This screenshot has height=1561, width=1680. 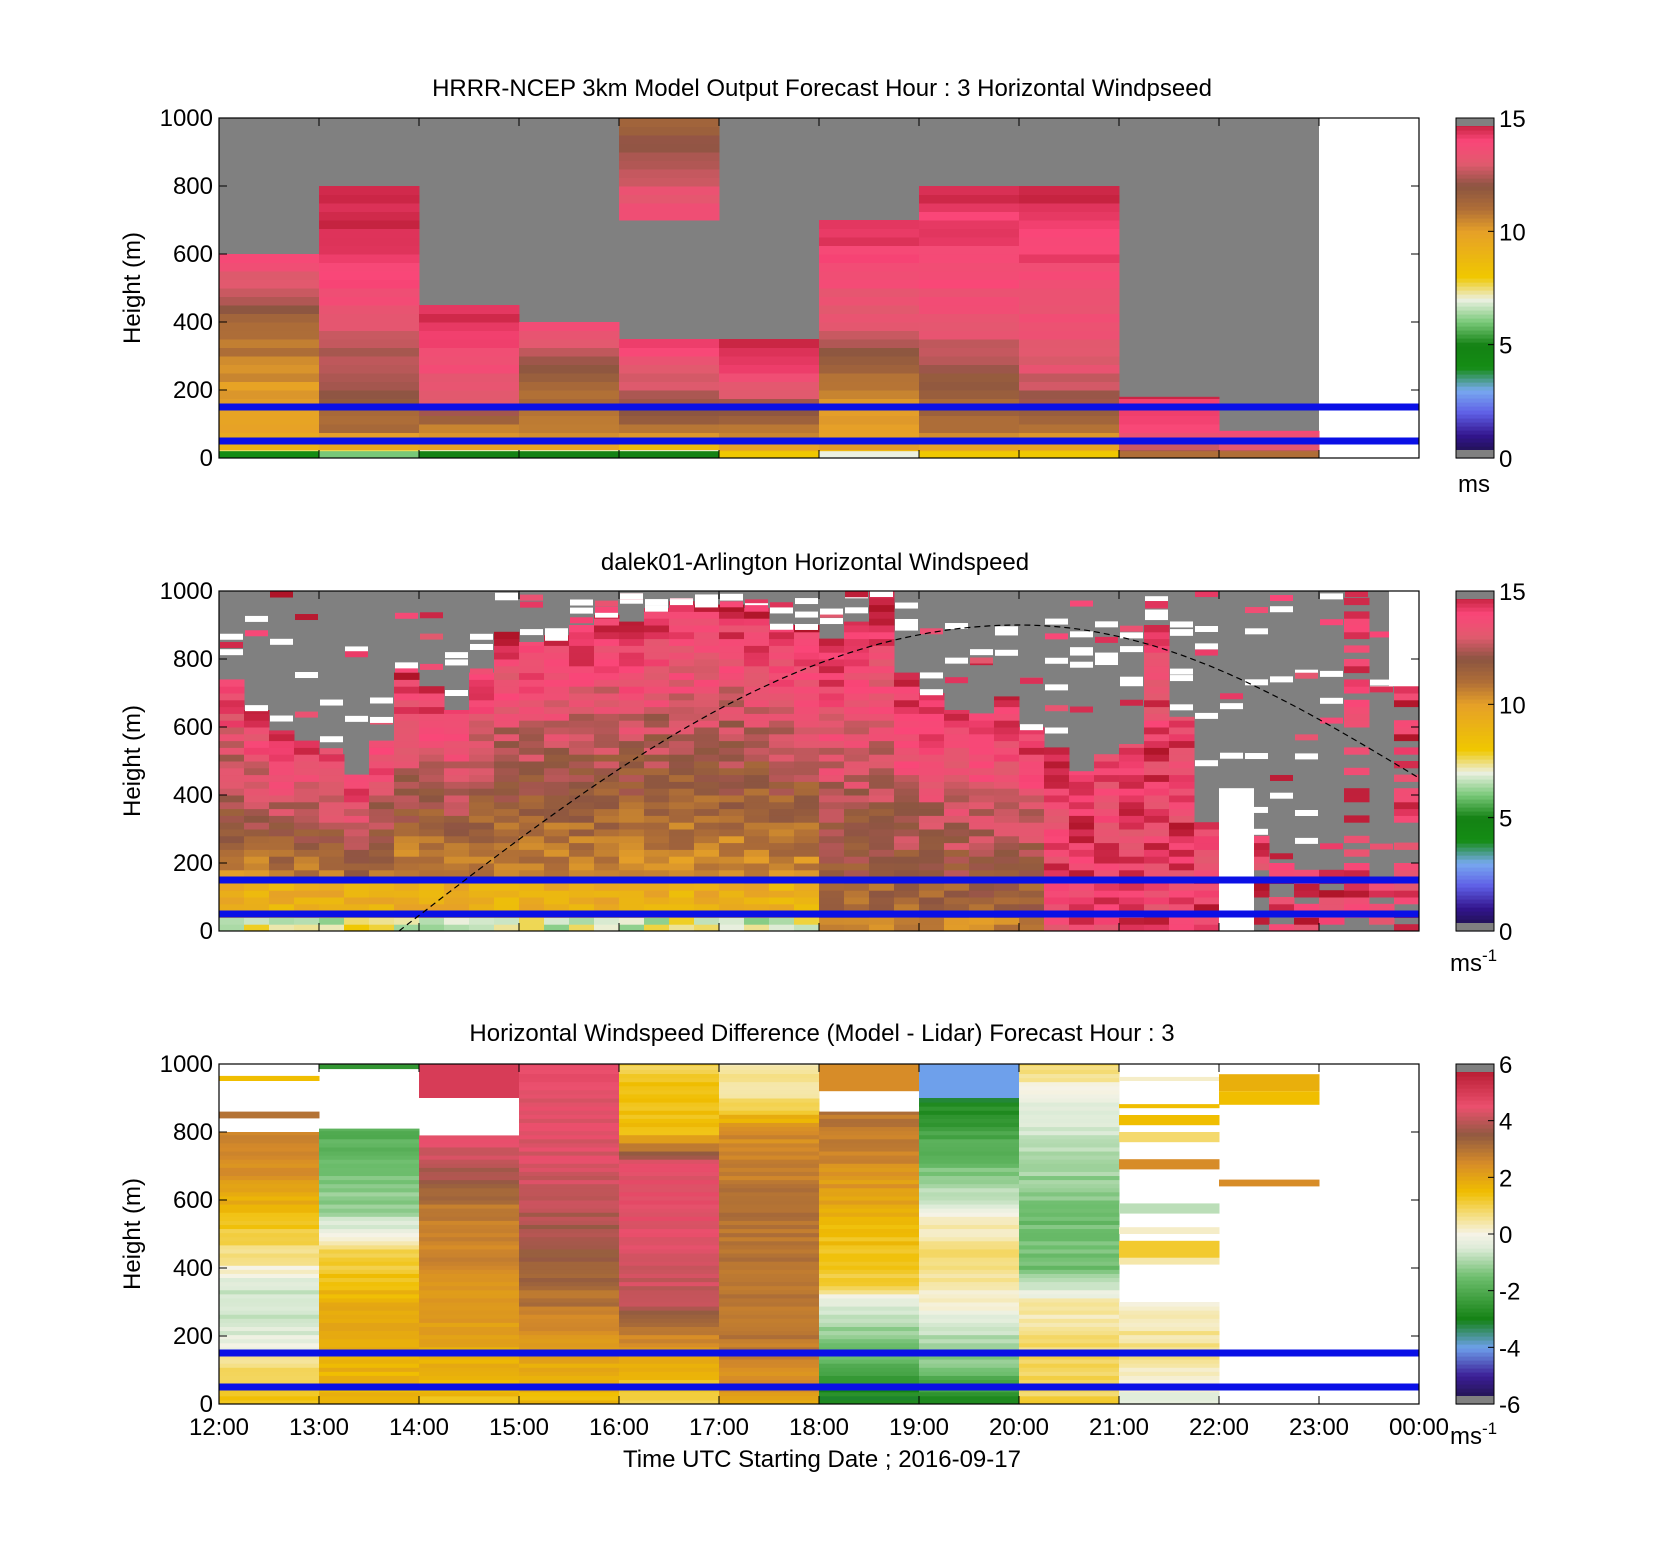 I want to click on y-tick-label: 800, so click(x=193, y=659).